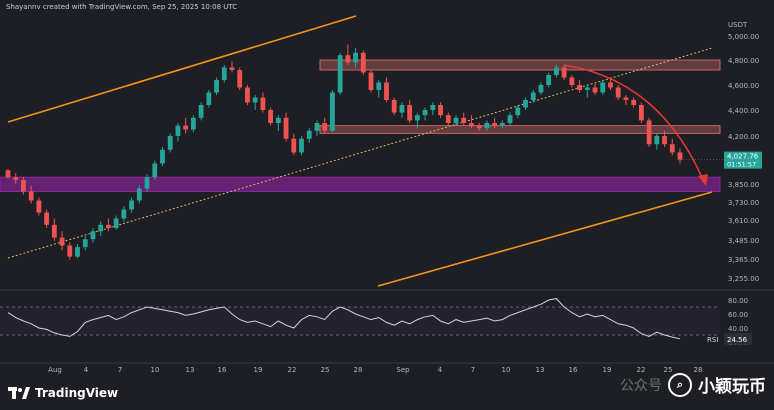  I want to click on price-tick-label: 3,730.00, so click(743, 203).